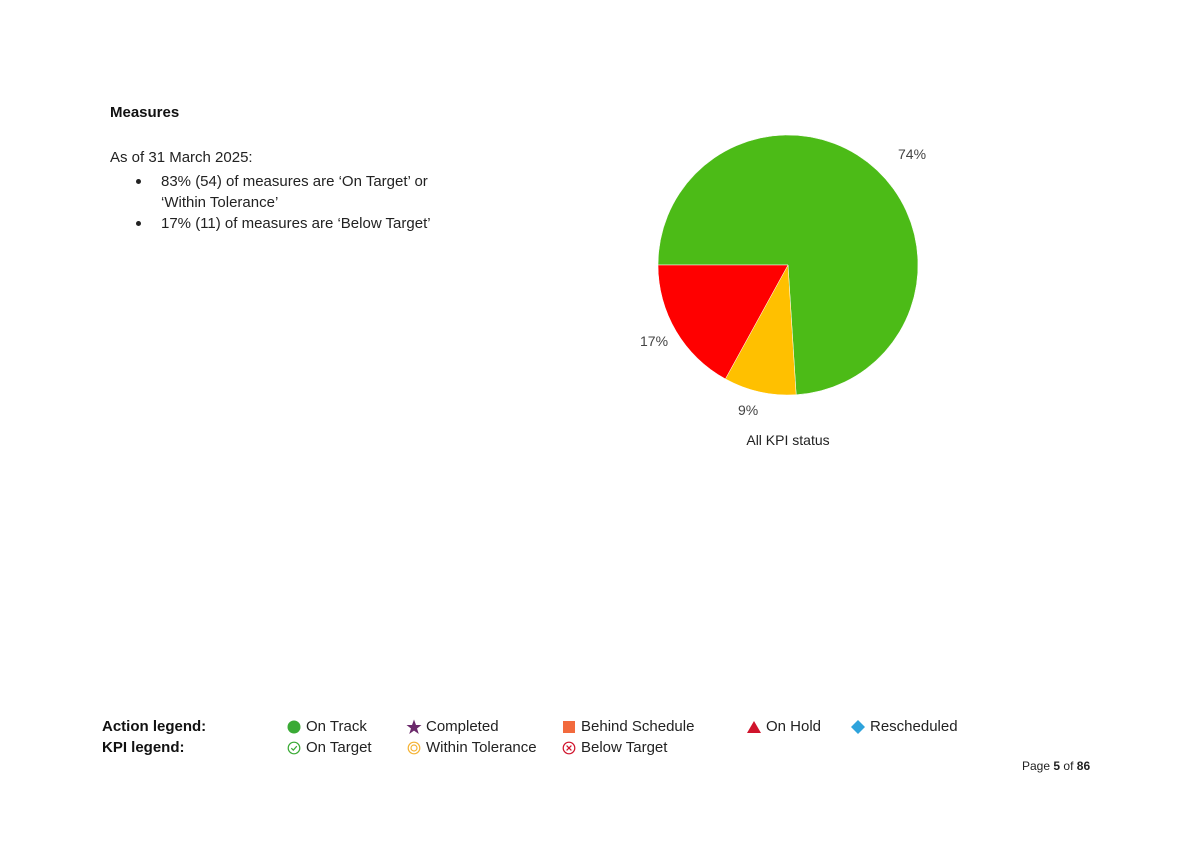 The width and height of the screenshot is (1194, 844). I want to click on pie-label-9: 9%, so click(748, 410).